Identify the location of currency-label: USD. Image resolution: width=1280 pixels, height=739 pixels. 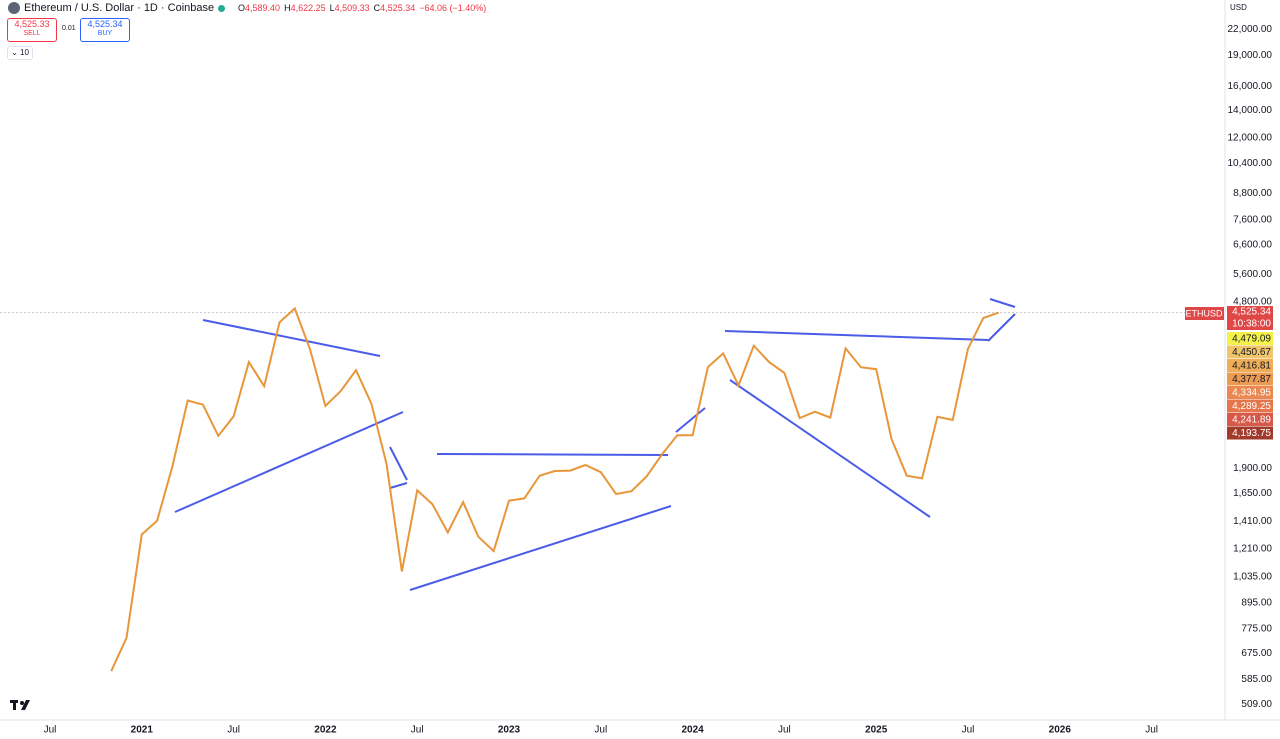
(1238, 7).